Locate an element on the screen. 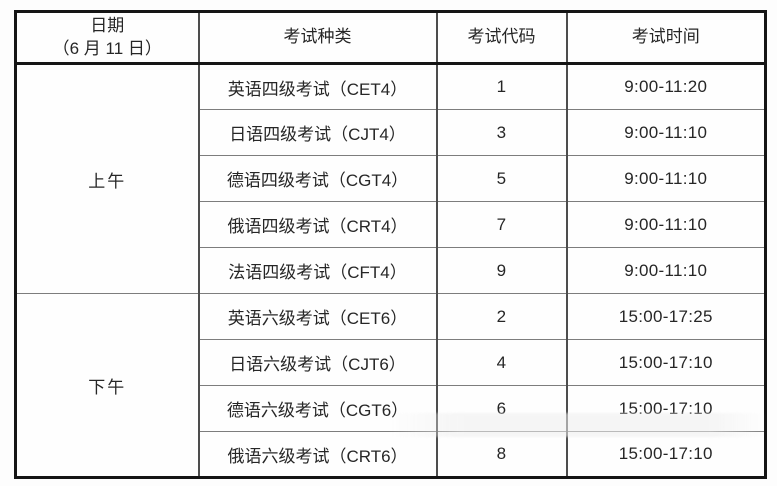 The image size is (777, 486). exam-code-cell: 1 is located at coordinates (501, 86).